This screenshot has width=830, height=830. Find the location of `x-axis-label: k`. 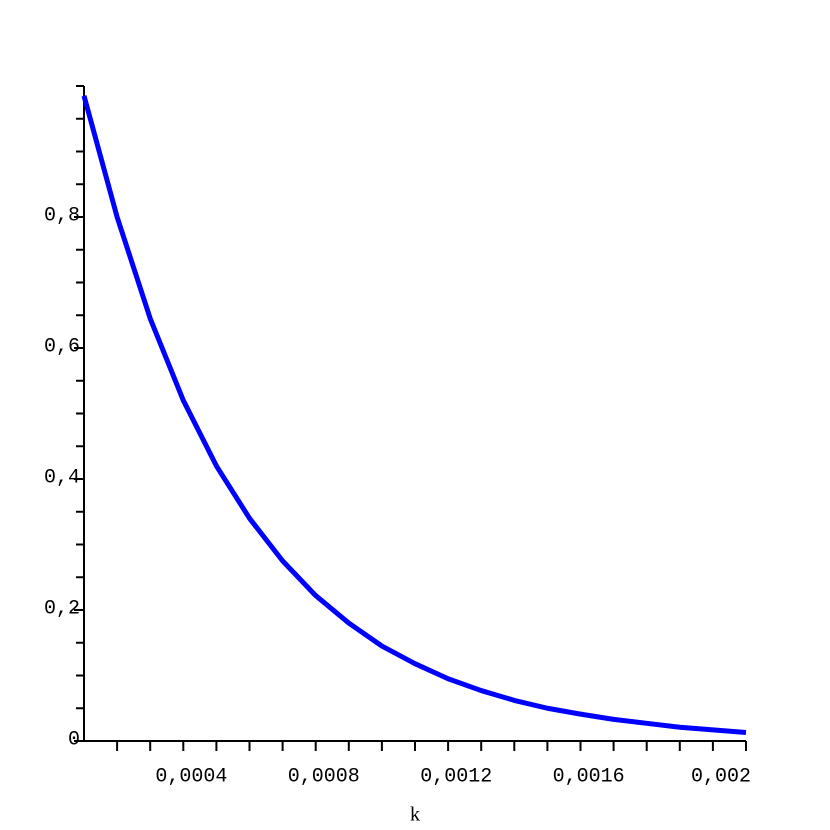

x-axis-label: k is located at coordinates (415, 815).